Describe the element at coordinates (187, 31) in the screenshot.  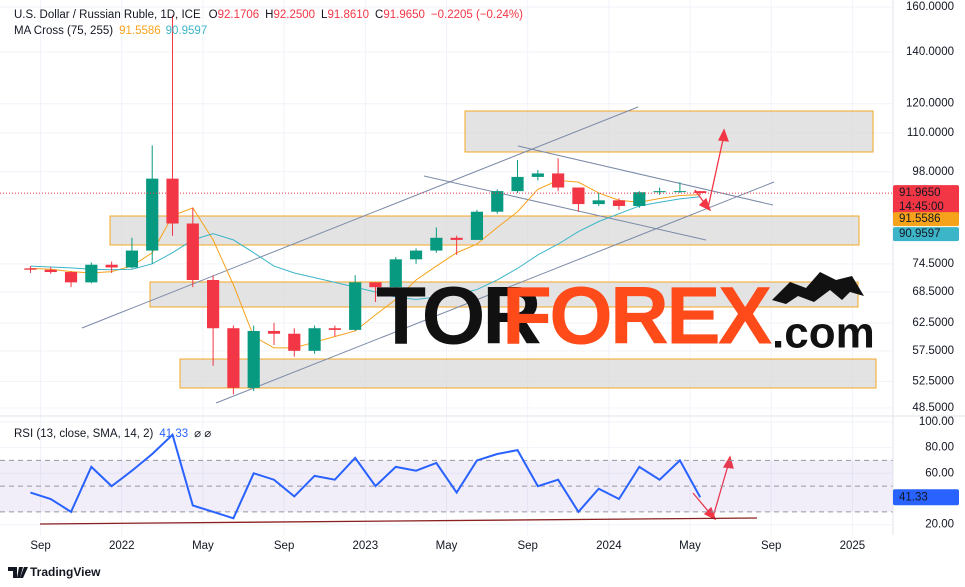
I see `ma-value: 90.9597` at that location.